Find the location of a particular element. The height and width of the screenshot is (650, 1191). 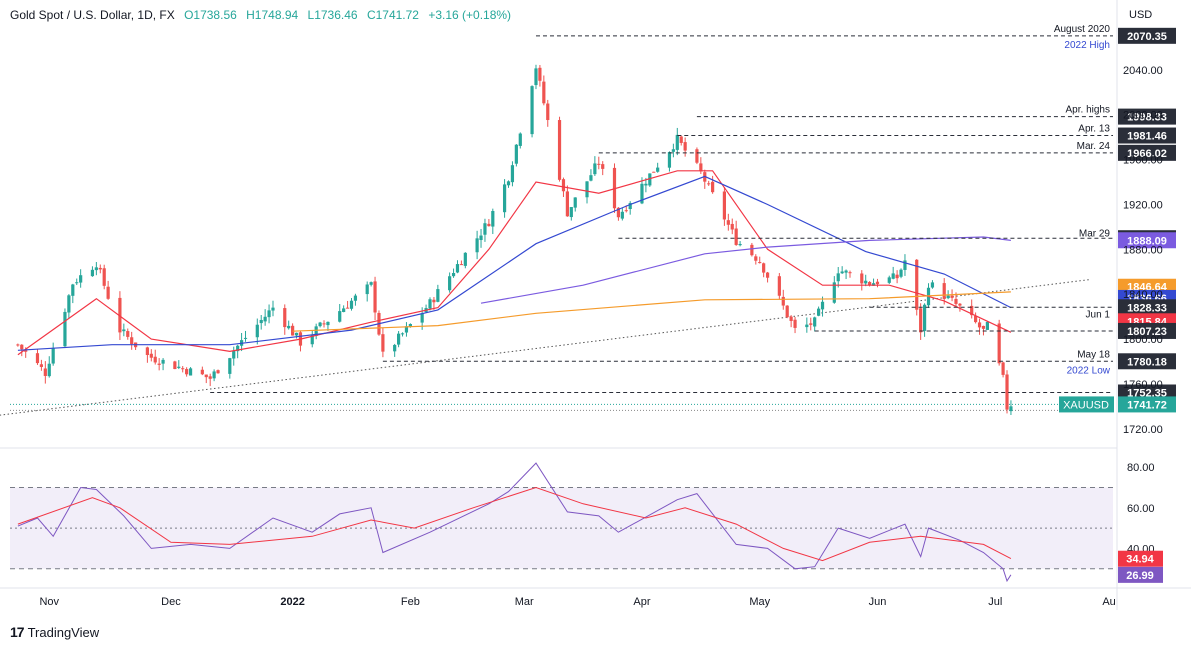

ohlc-open: O1738.56 is located at coordinates (210, 15).